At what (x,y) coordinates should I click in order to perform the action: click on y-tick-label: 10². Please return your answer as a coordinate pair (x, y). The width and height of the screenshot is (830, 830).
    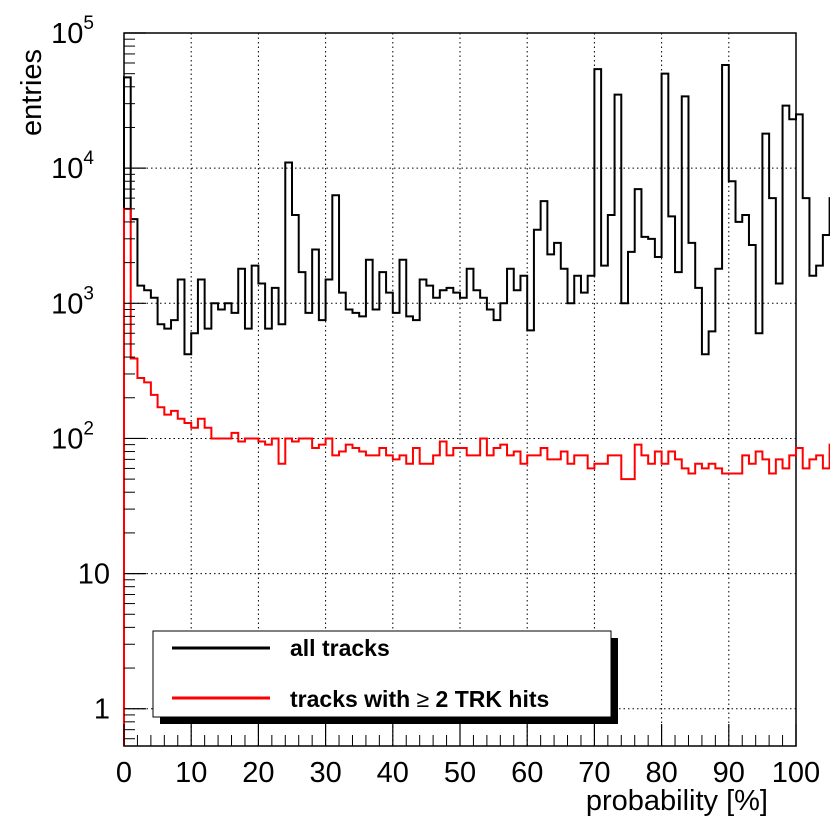
    Looking at the image, I should click on (72, 436).